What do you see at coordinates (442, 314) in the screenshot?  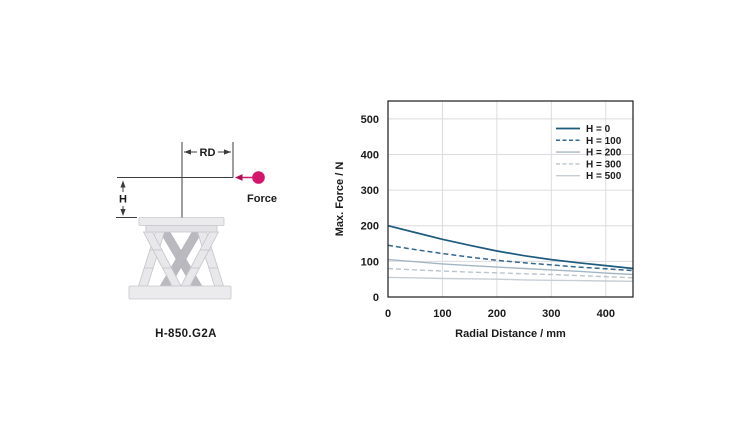 I see `x-tick-label: 100` at bounding box center [442, 314].